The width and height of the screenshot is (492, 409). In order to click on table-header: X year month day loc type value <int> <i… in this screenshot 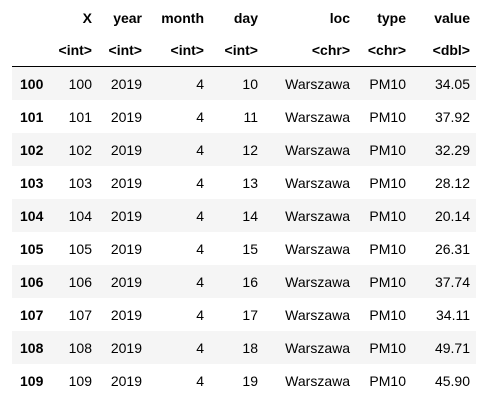, I will do `click(244, 34)`.